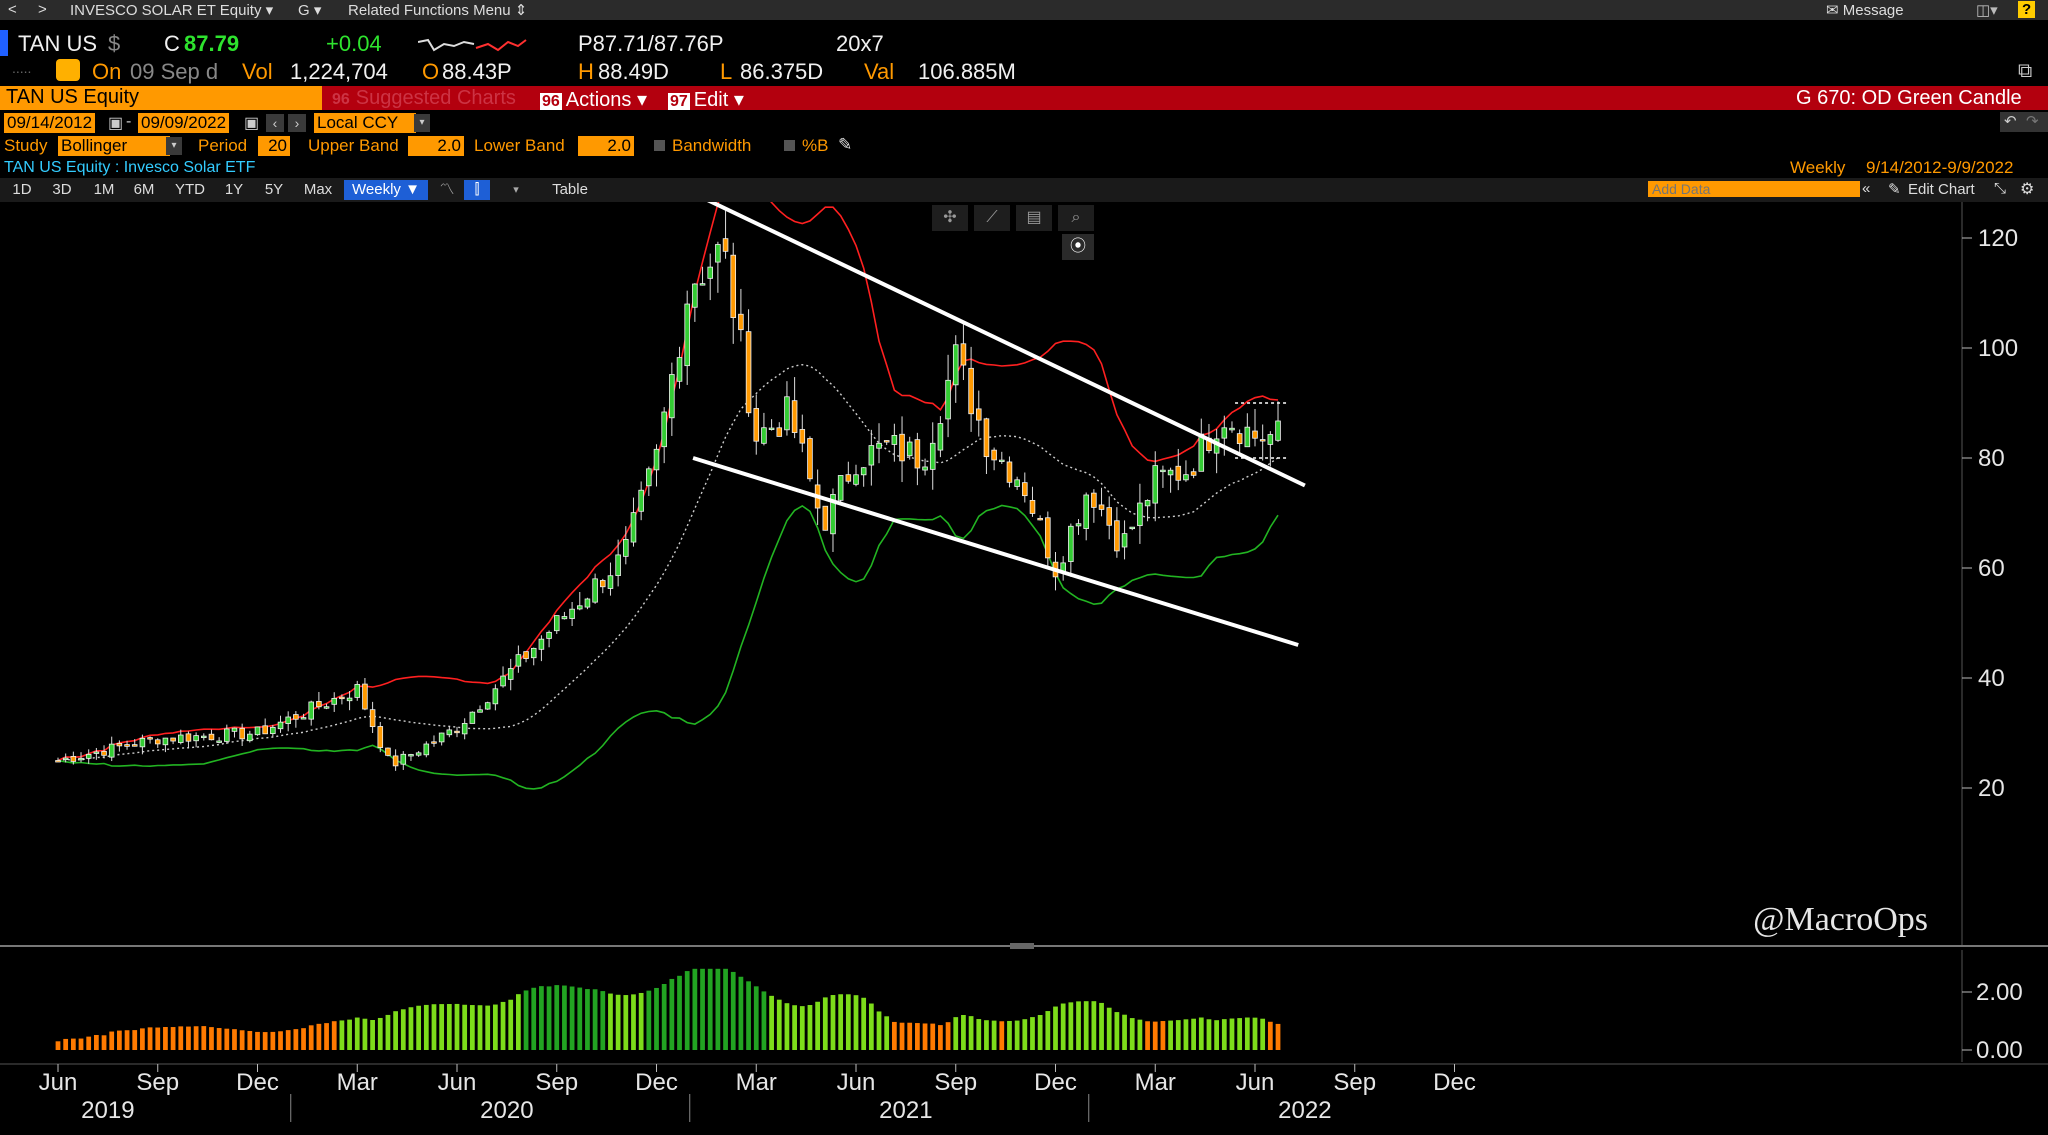 This screenshot has height=1135, width=2048. Describe the element at coordinates (436, 146) in the screenshot. I see `upper-band-field: 2.0` at that location.